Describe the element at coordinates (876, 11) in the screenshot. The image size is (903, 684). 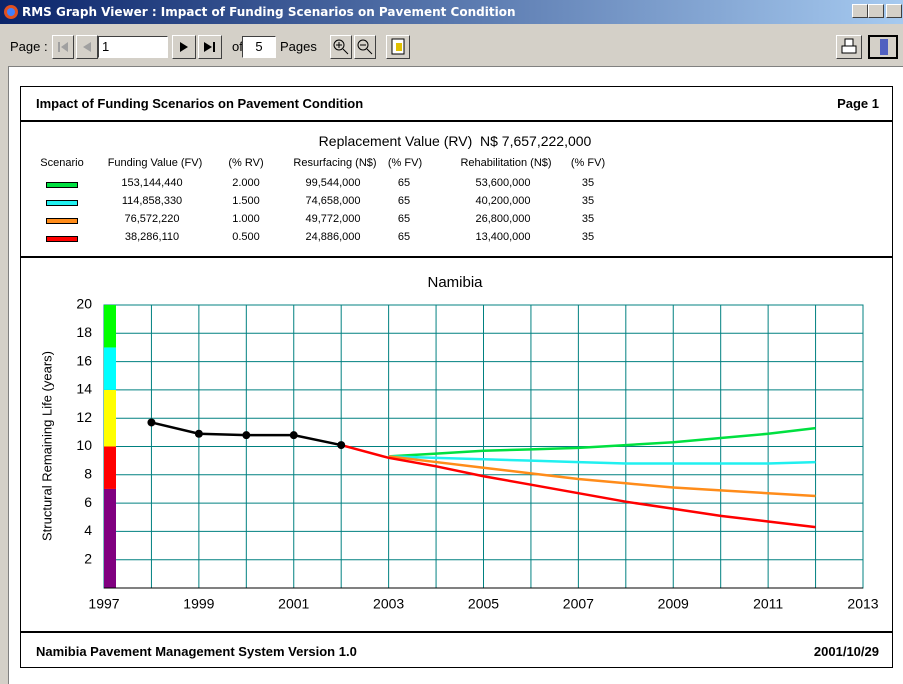
I see `maximize-button` at that location.